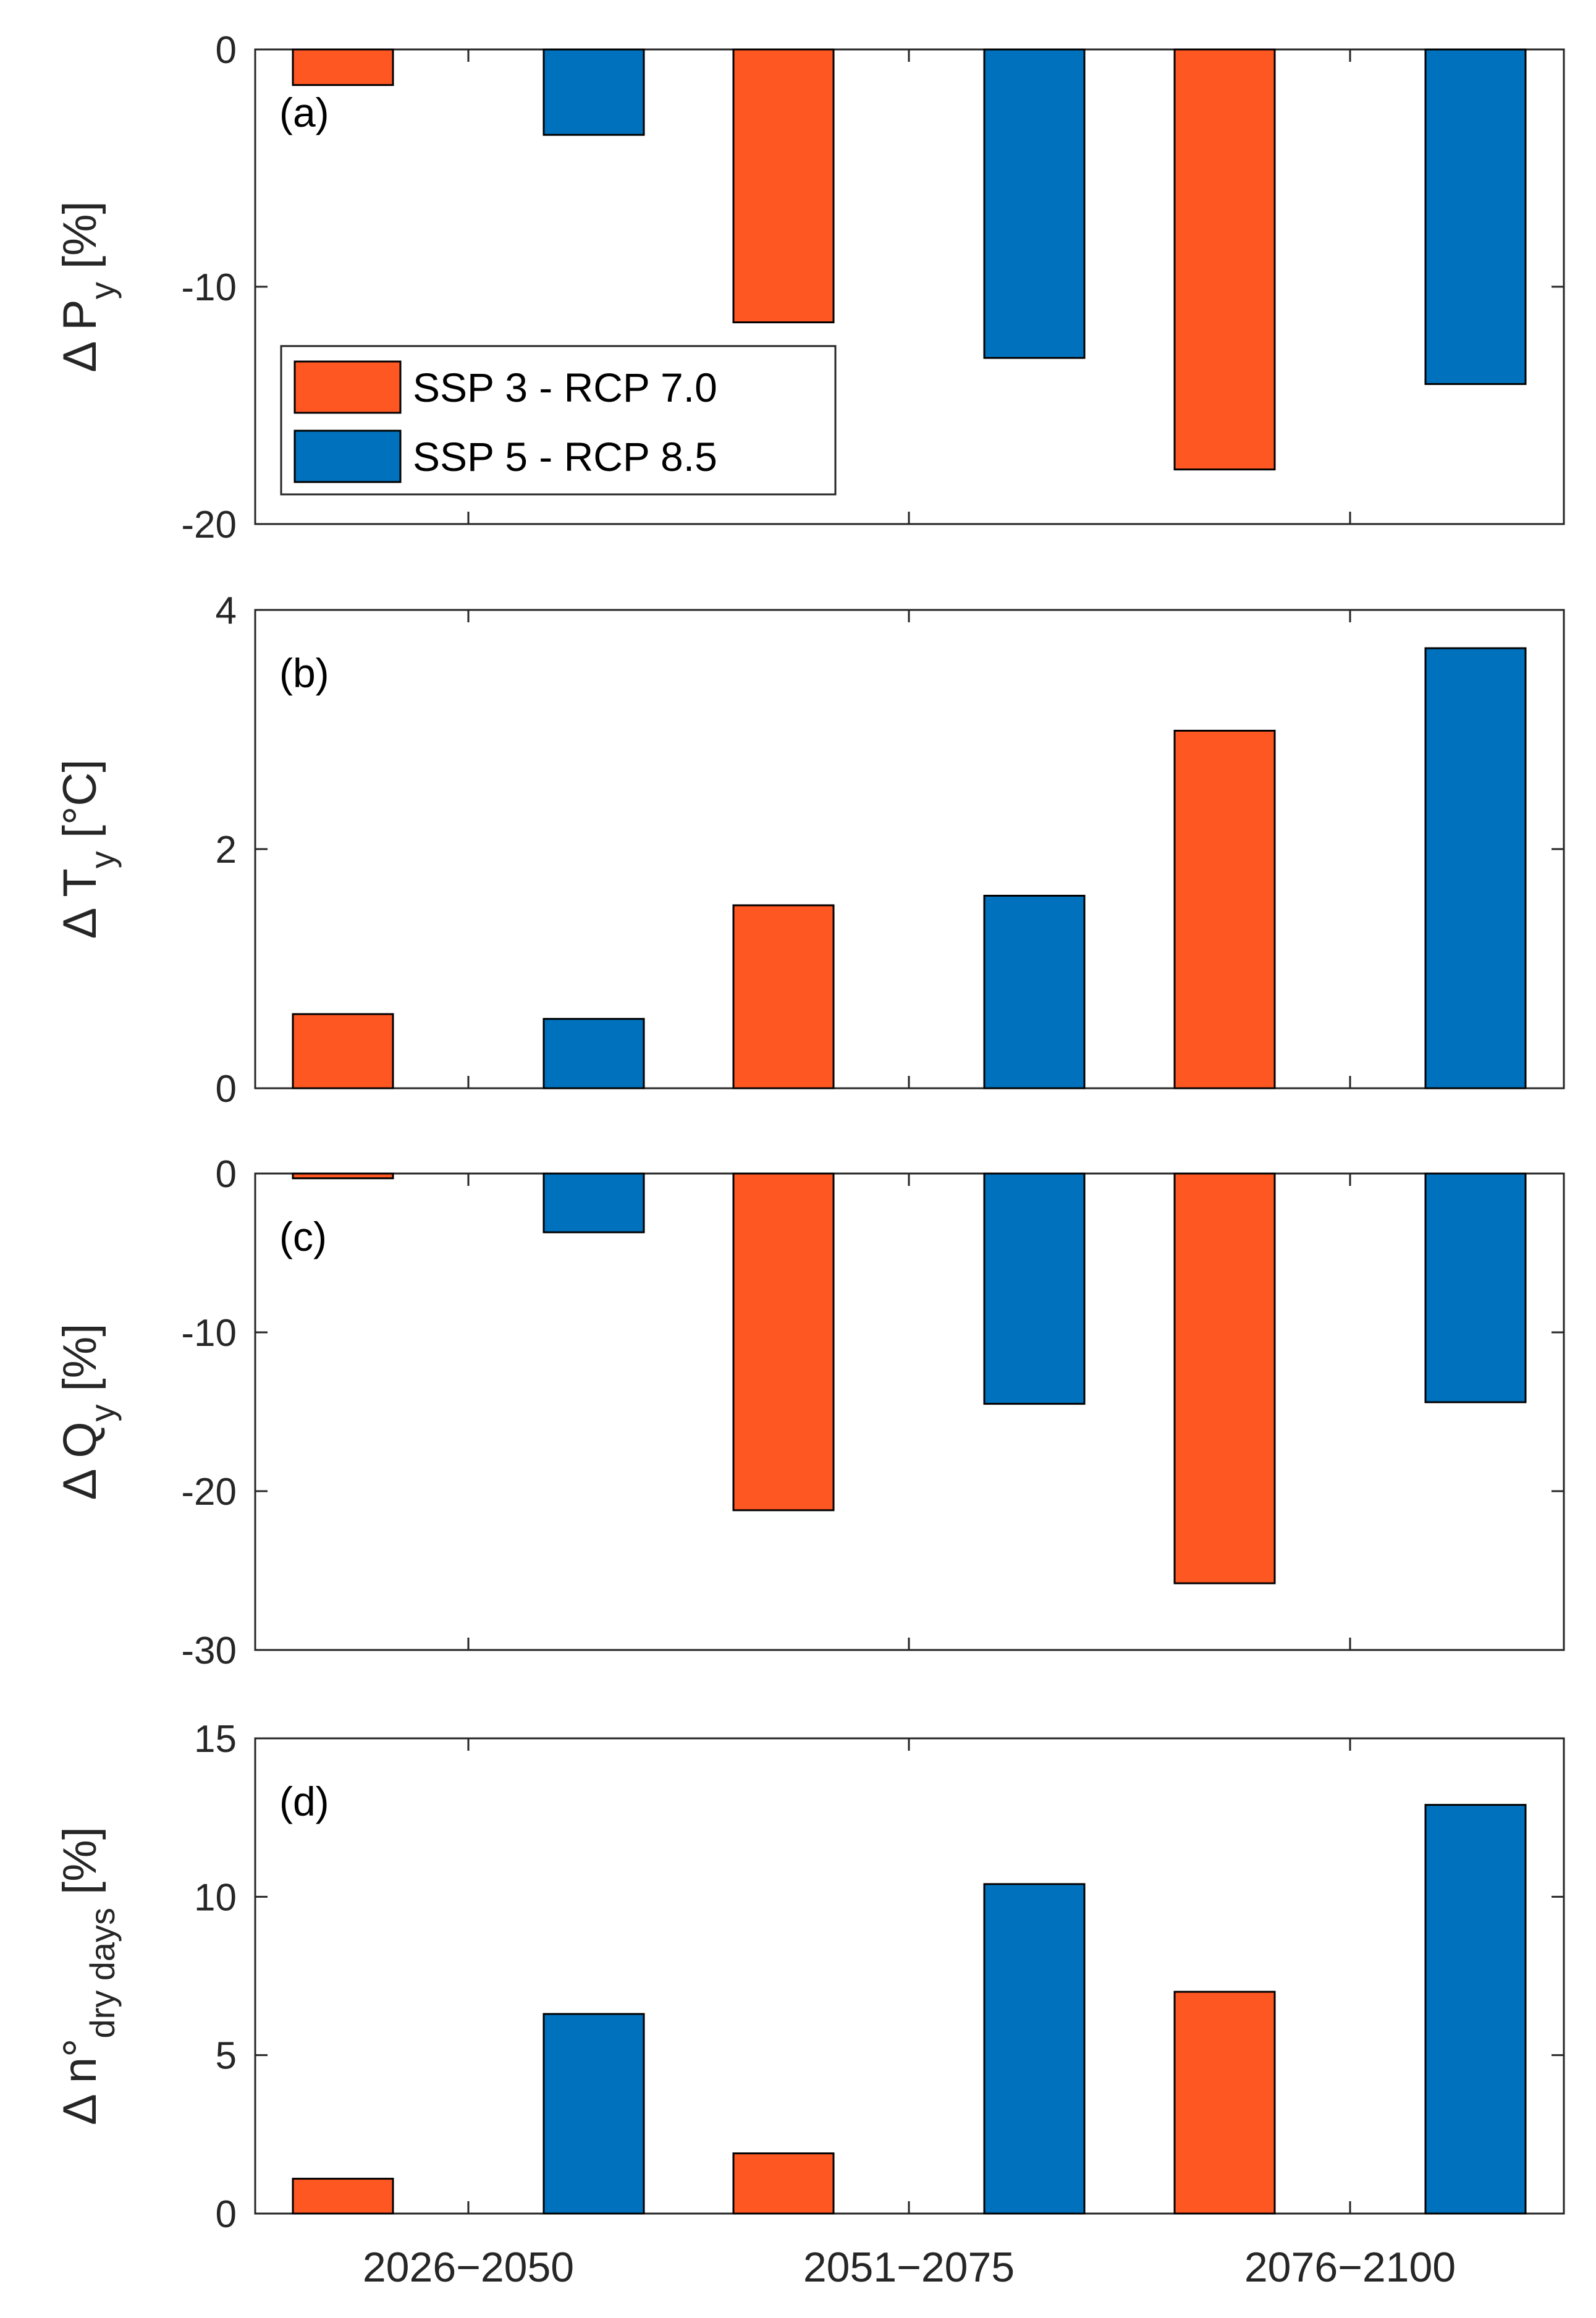  I want to click on y-axis-label-main: Δ n°, so click(80, 2082).